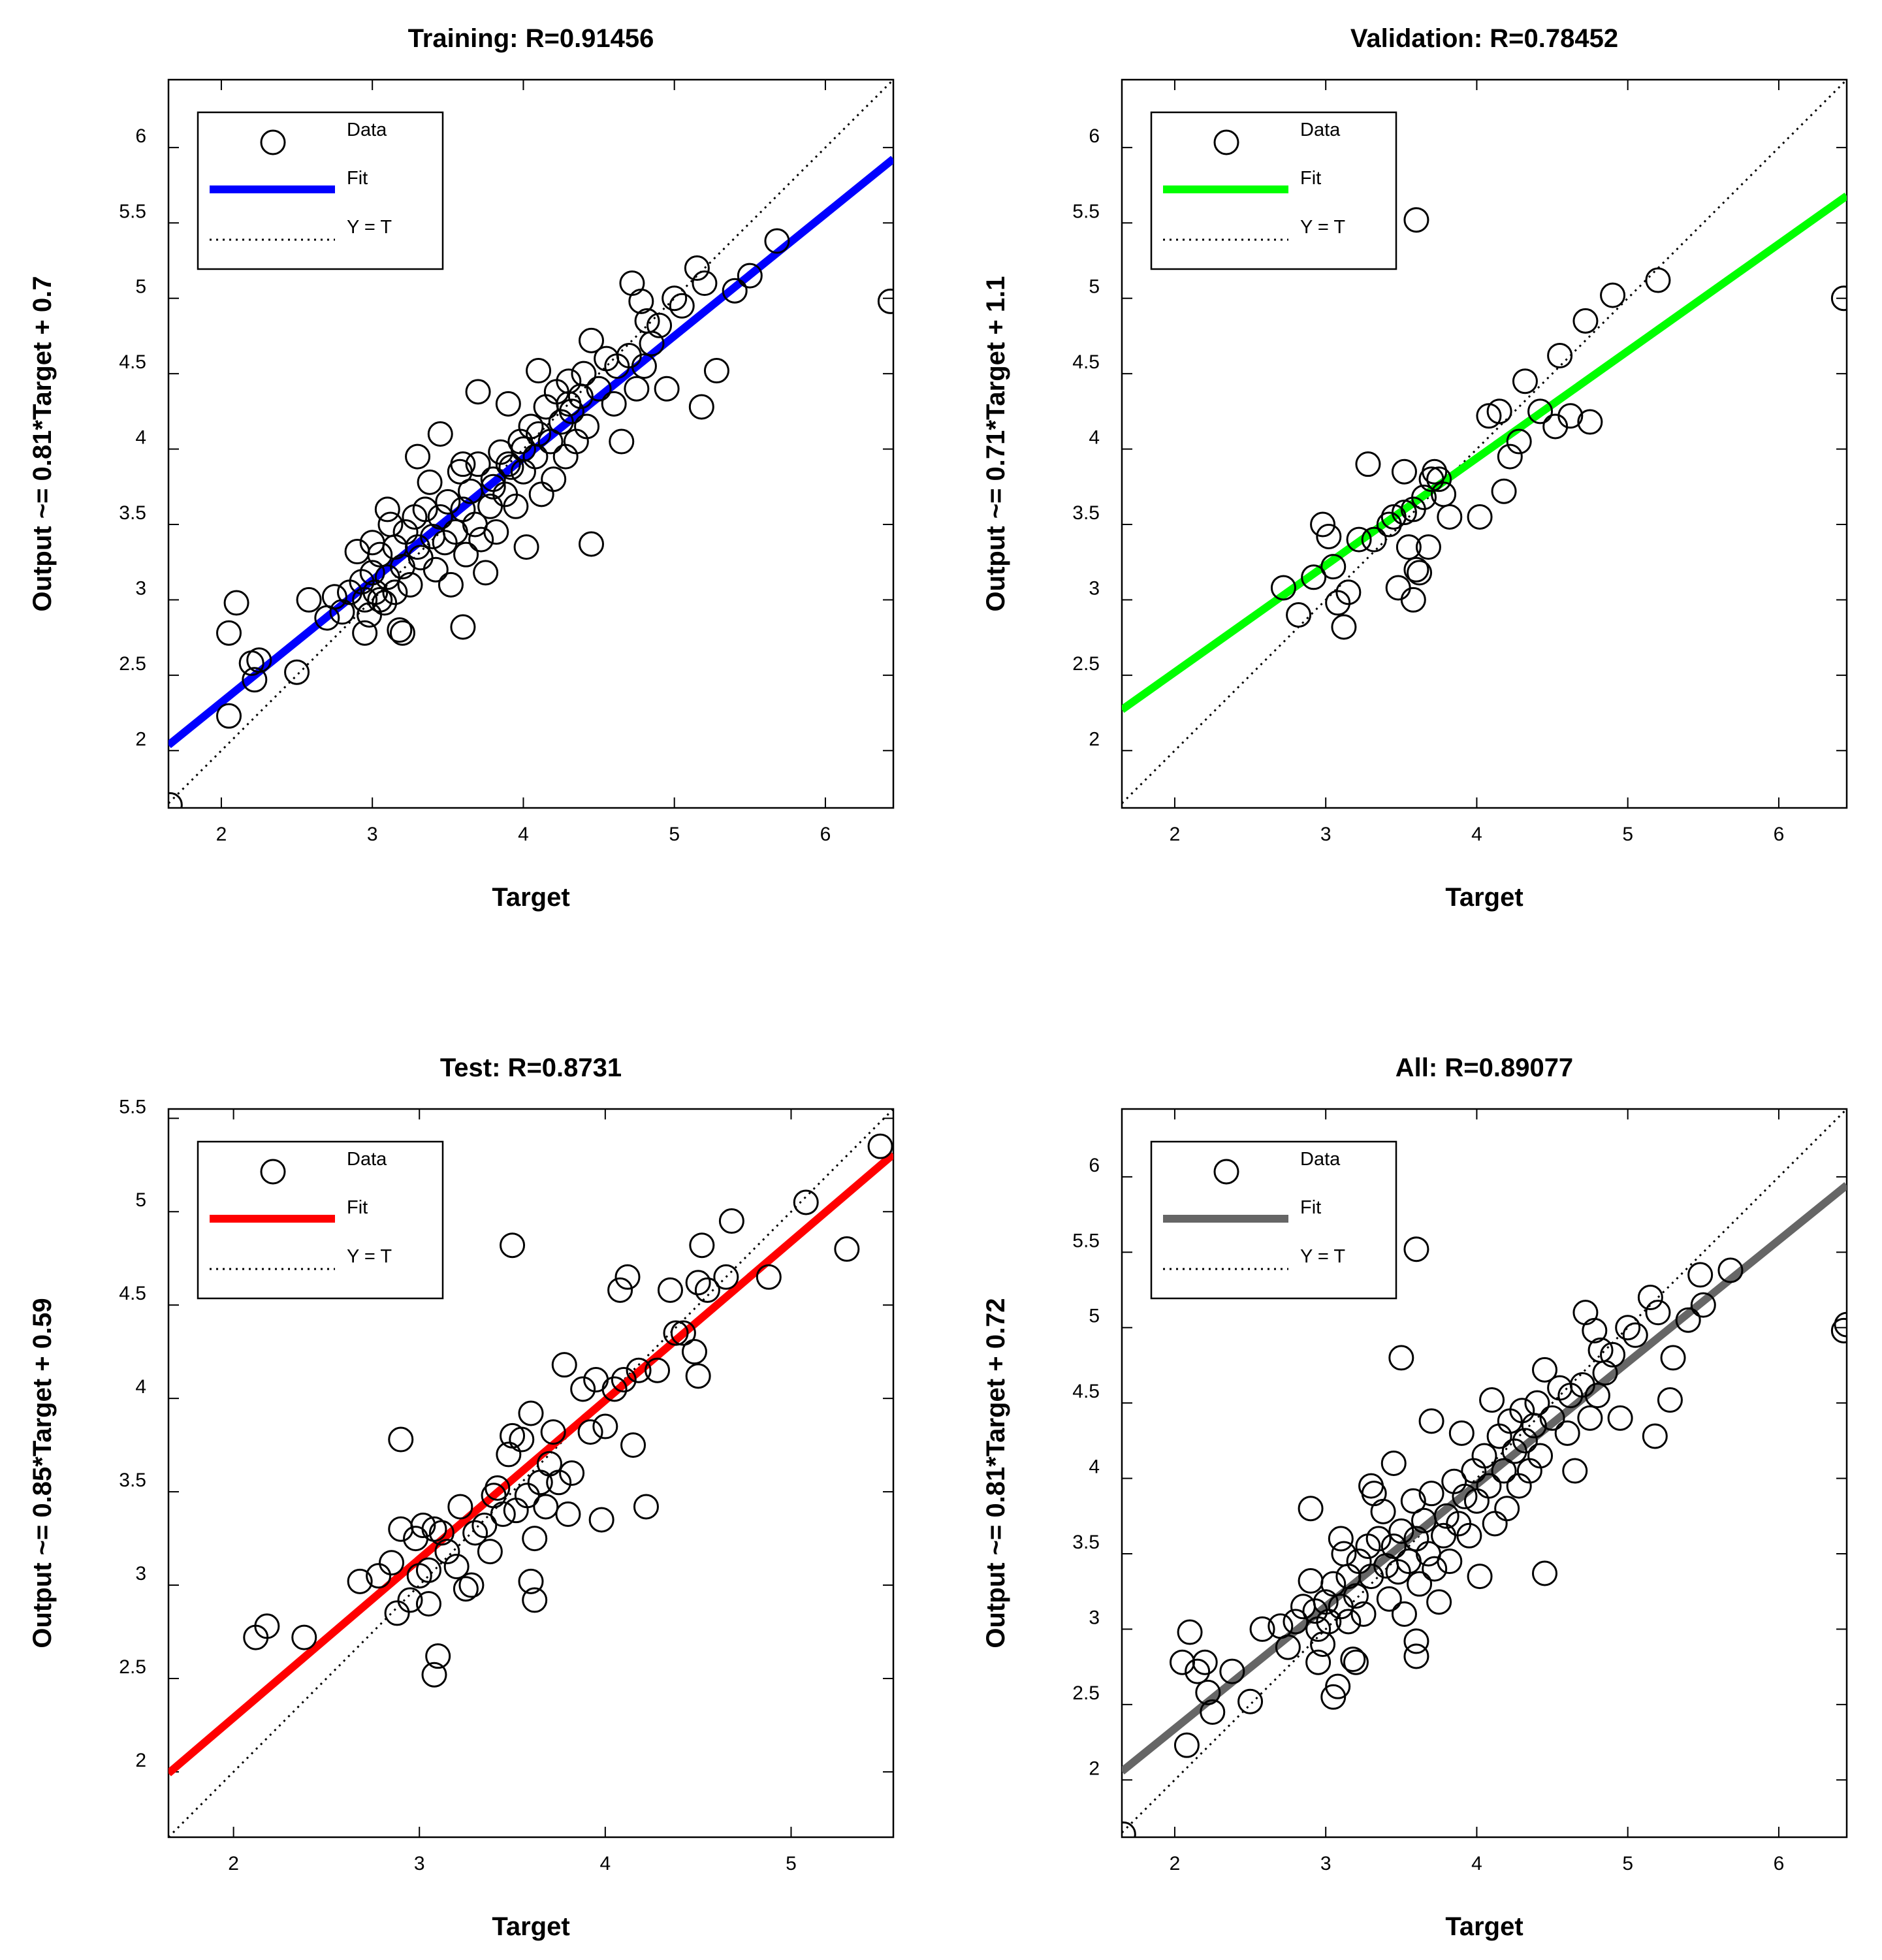  I want to click on y-axis-label: Output ~= 0.71*Target + 1.1, so click(995, 444).